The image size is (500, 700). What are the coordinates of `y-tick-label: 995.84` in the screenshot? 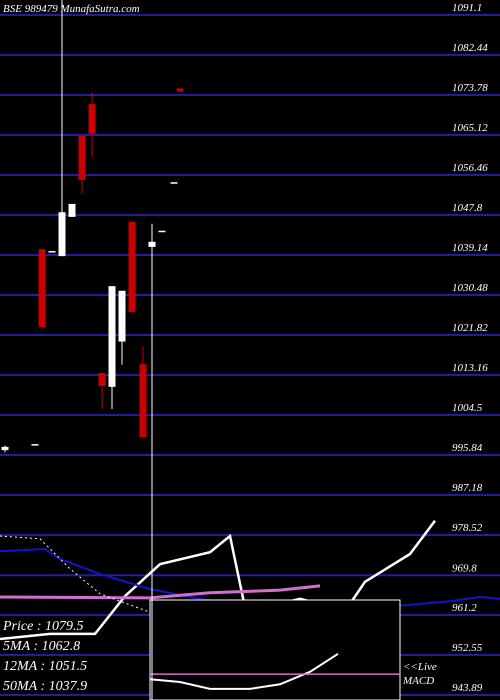 It's located at (467, 448).